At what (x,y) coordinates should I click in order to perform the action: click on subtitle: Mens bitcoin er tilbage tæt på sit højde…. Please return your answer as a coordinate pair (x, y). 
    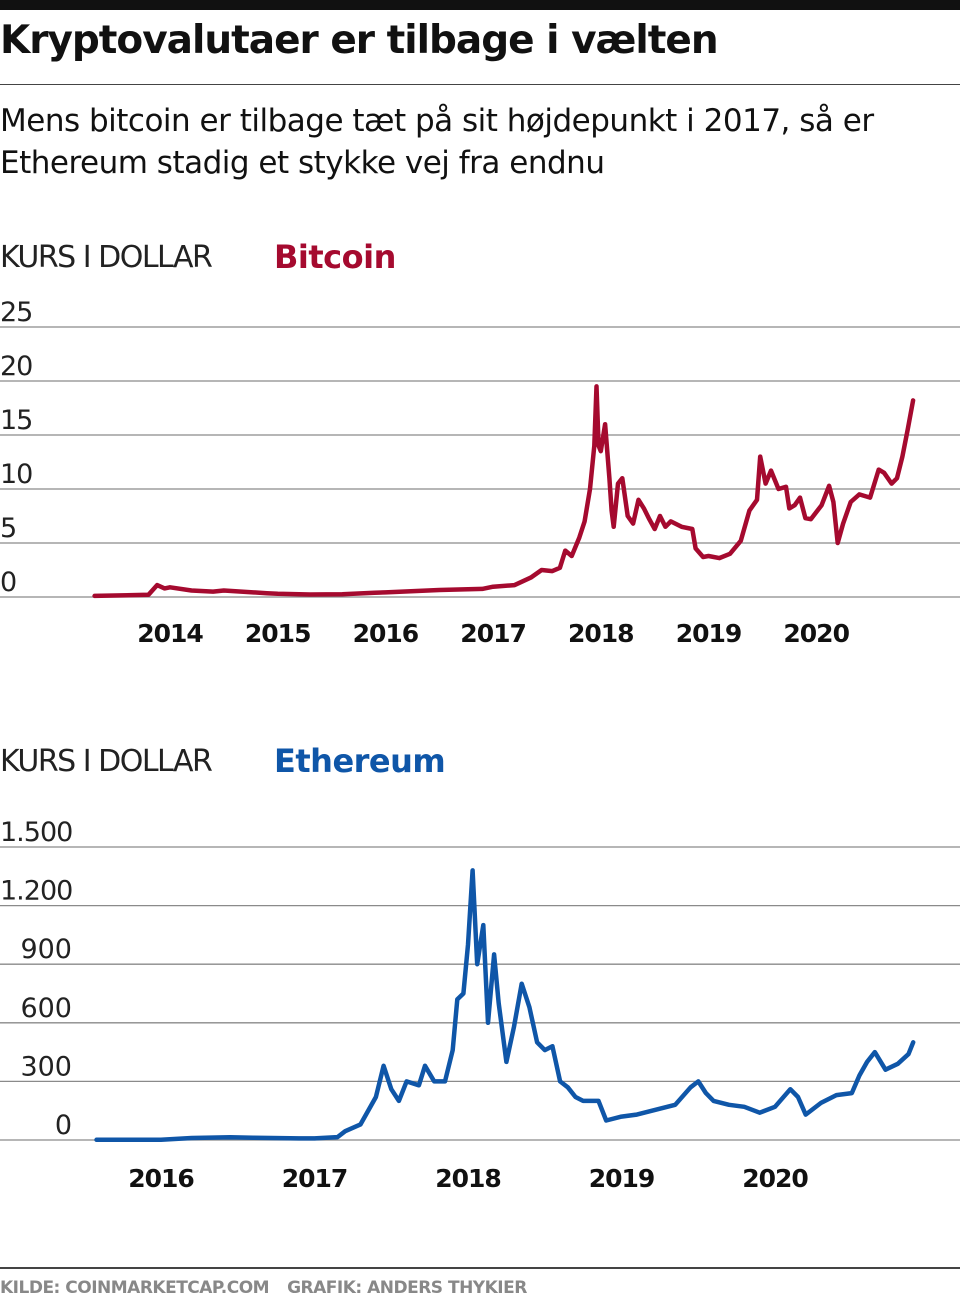
    Looking at the image, I should click on (437, 142).